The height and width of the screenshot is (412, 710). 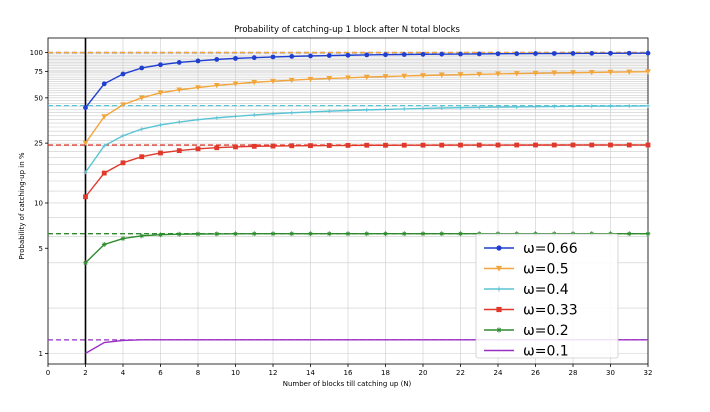 I want to click on y-axis-label: Probability of catching-up in %, so click(x=22, y=205).